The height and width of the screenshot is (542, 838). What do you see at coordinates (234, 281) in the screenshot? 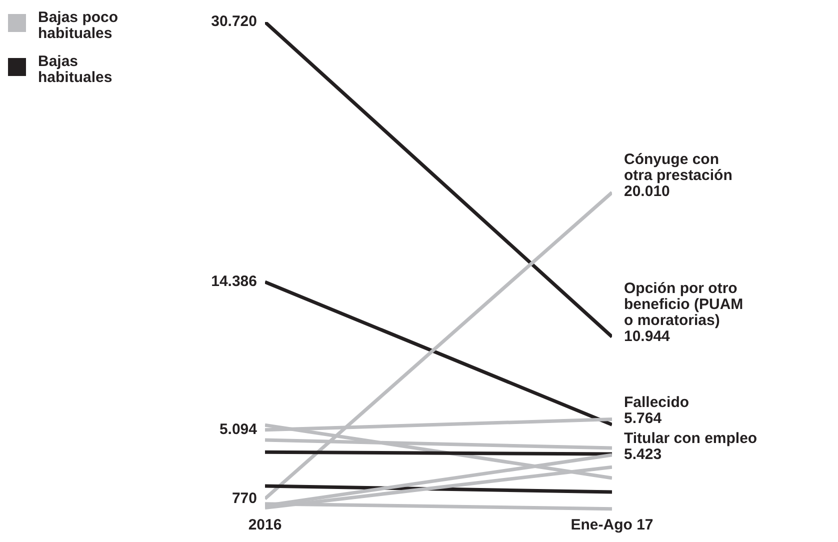
I see `data-label: 14.386` at bounding box center [234, 281].